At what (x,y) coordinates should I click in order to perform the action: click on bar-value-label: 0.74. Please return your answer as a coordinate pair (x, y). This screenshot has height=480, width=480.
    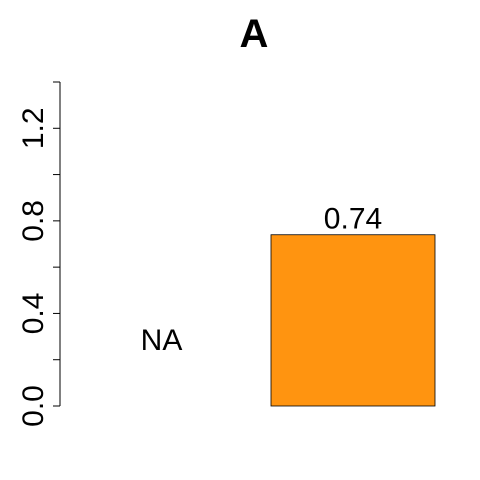
    Looking at the image, I should click on (353, 219).